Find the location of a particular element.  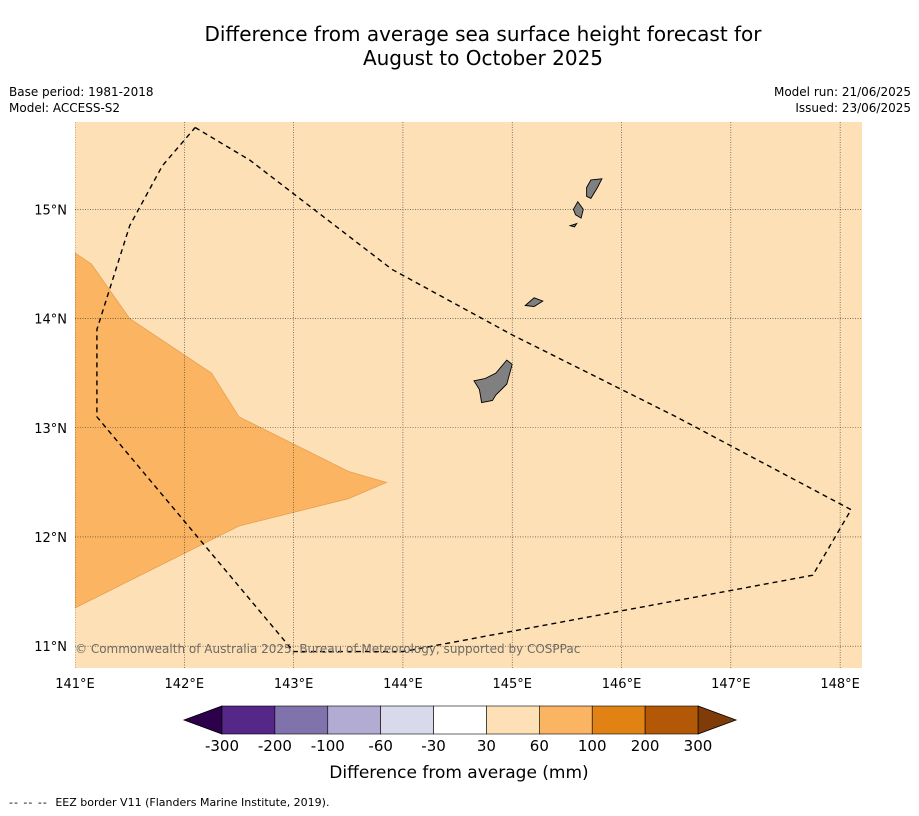

colorbar-tick-label: 30 is located at coordinates (486, 746).